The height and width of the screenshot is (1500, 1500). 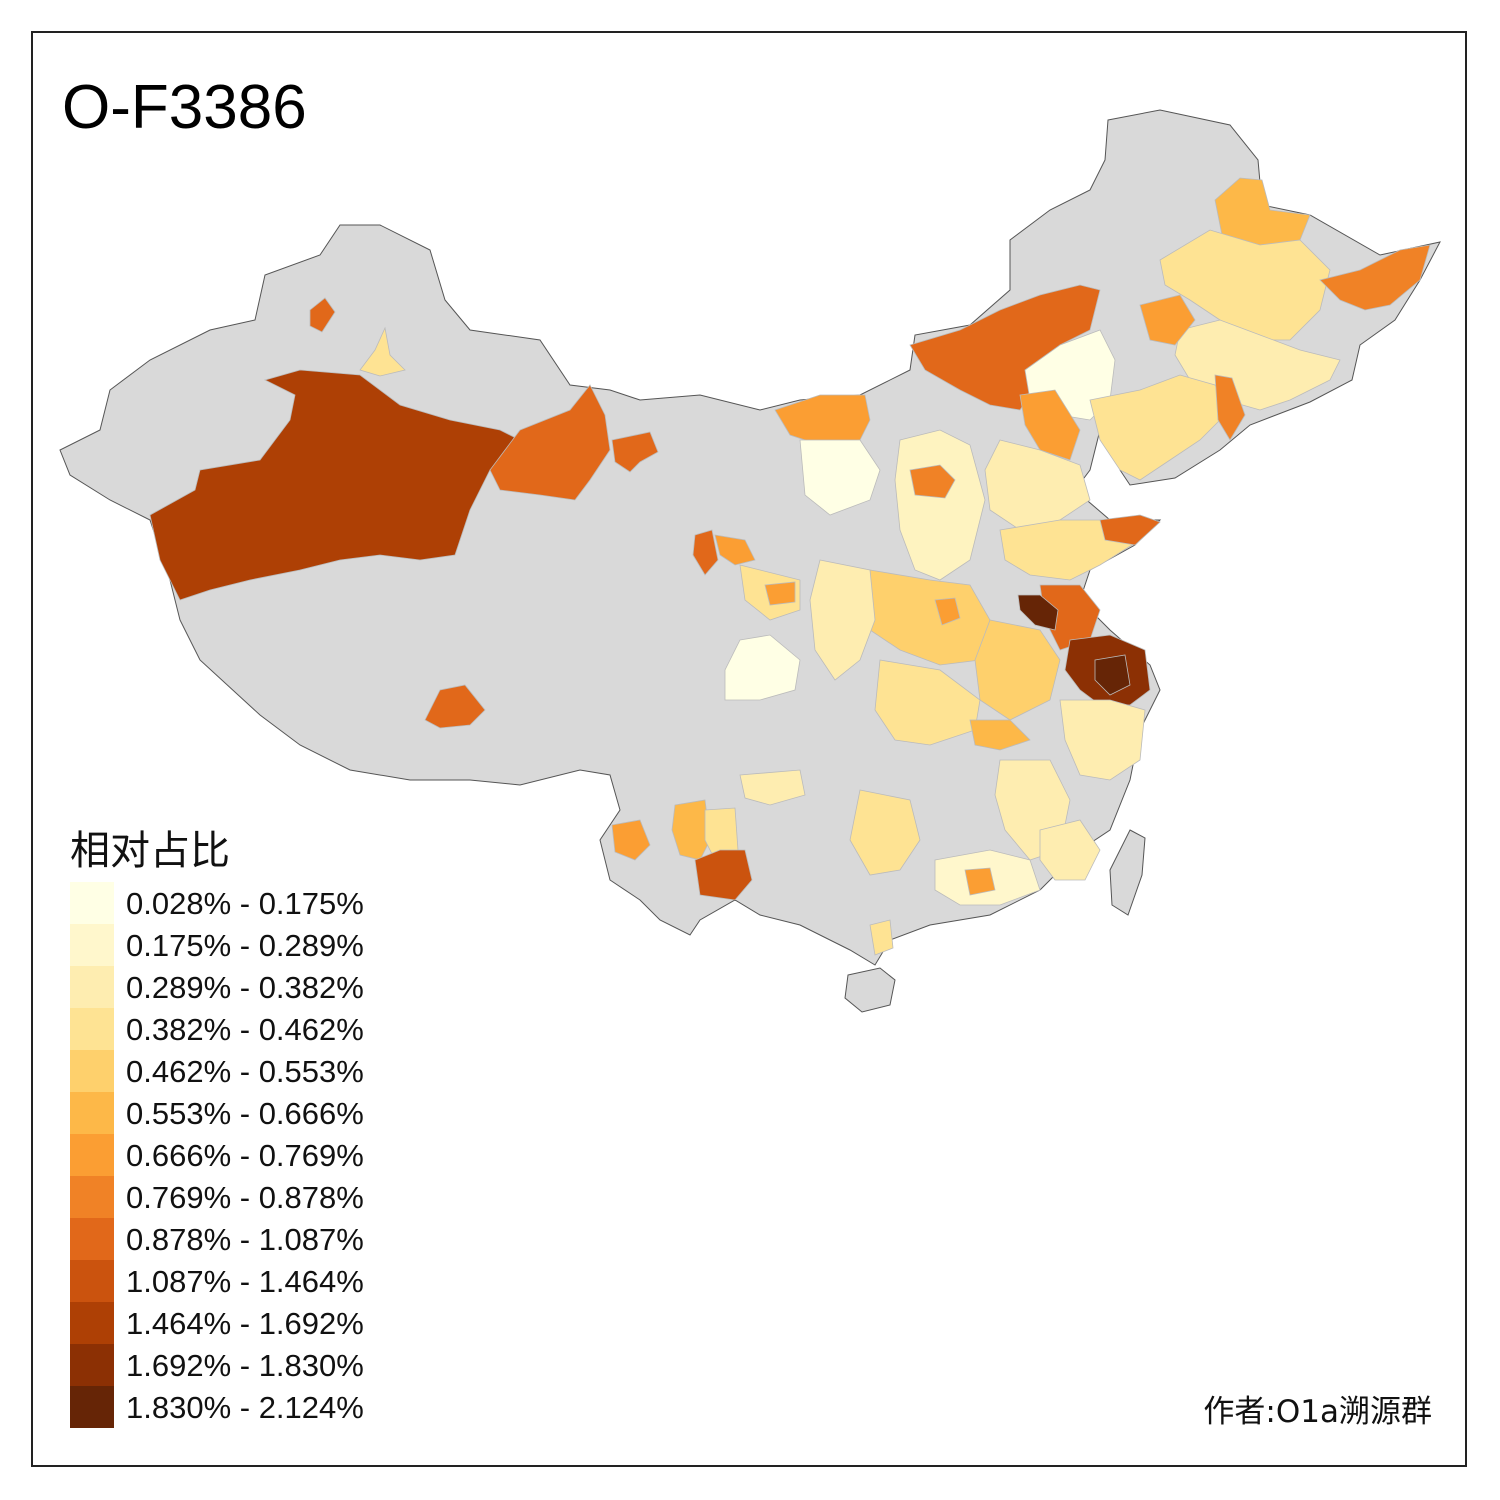 I want to click on region-zhejiang, so click(x=1102, y=740).